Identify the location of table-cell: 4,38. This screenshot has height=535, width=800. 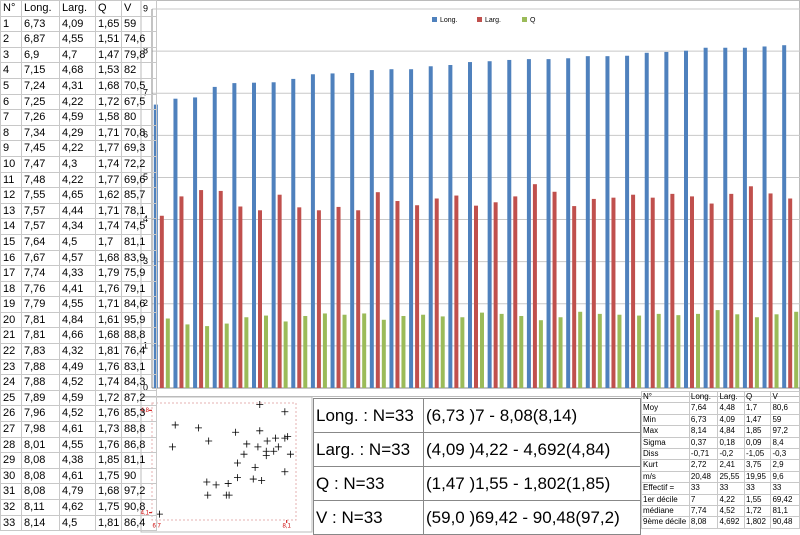
(77, 460).